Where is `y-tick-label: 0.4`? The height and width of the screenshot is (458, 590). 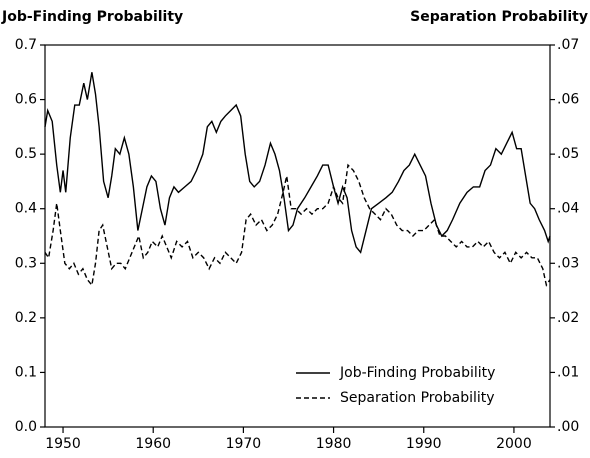 y-tick-label: 0.4 is located at coordinates (26, 209).